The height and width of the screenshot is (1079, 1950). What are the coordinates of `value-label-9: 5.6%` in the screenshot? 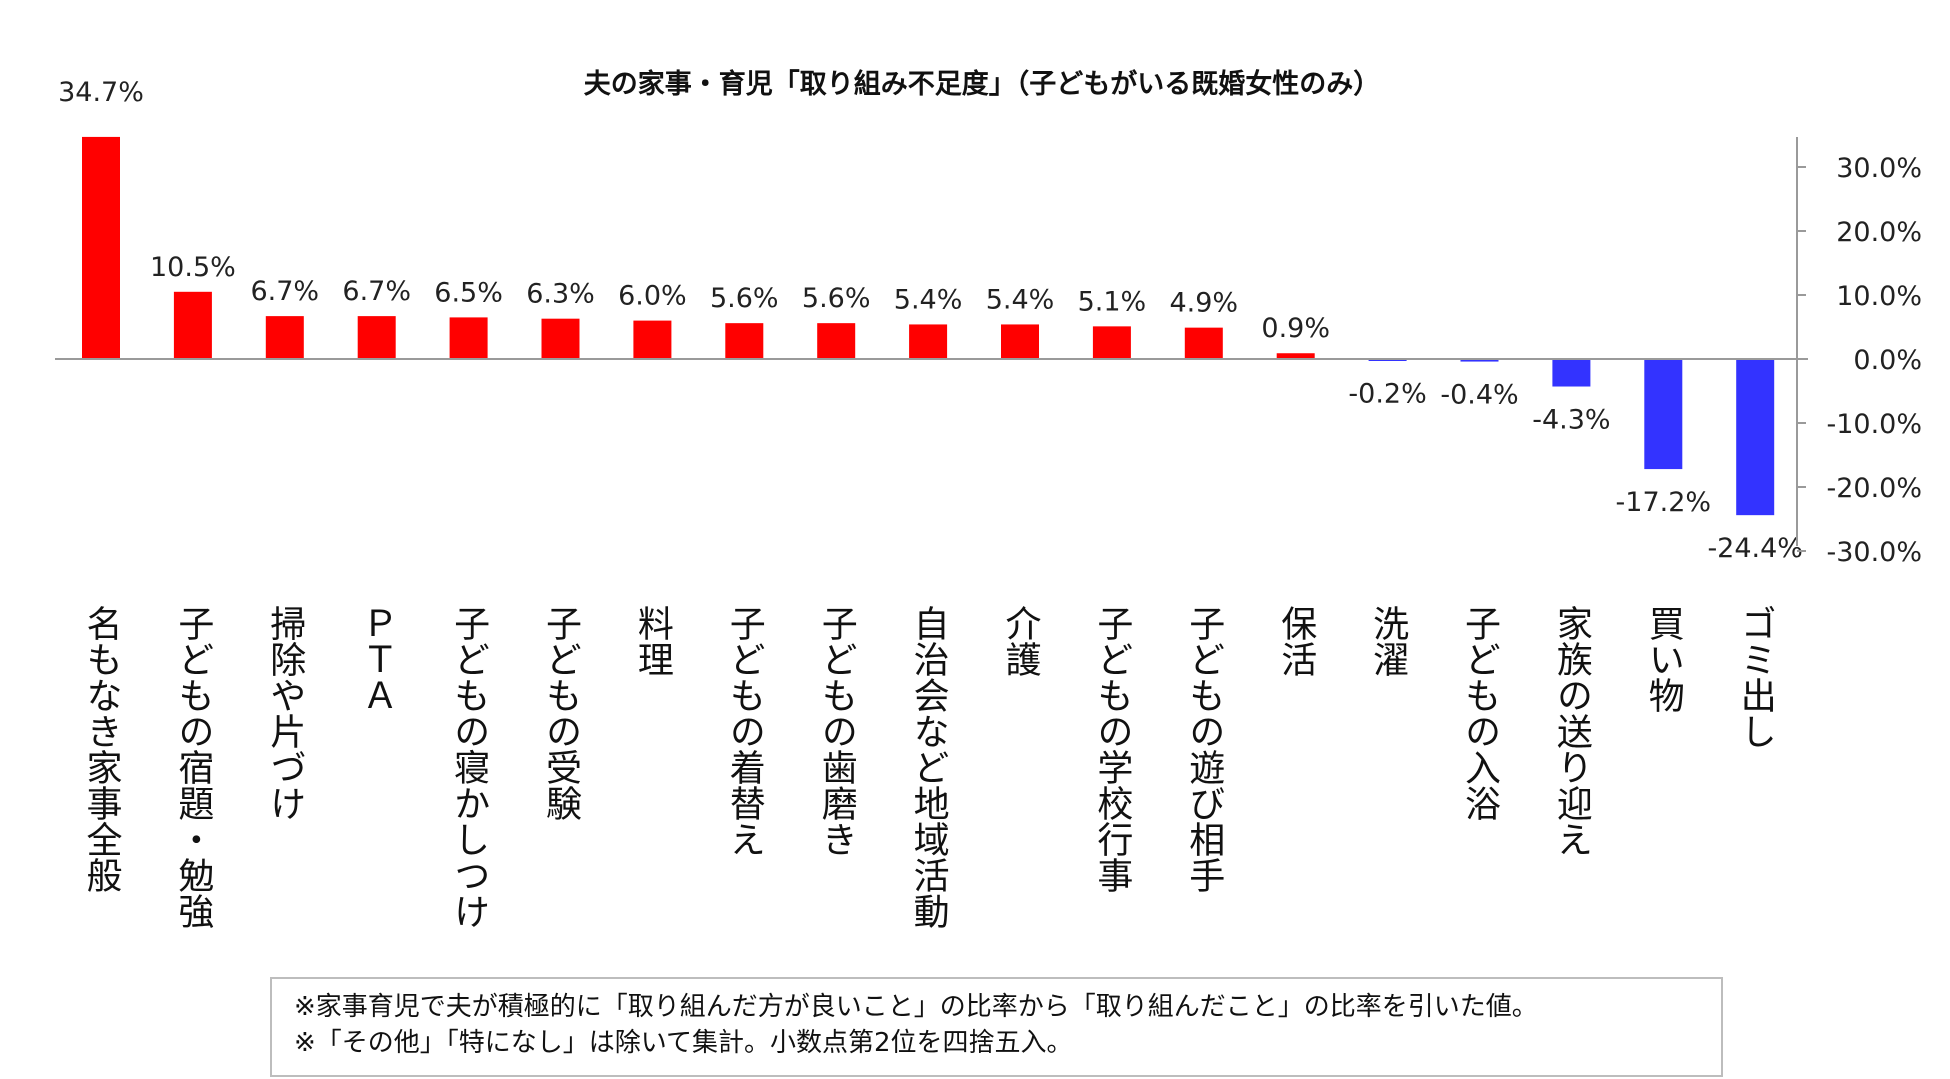 It's located at (836, 298).